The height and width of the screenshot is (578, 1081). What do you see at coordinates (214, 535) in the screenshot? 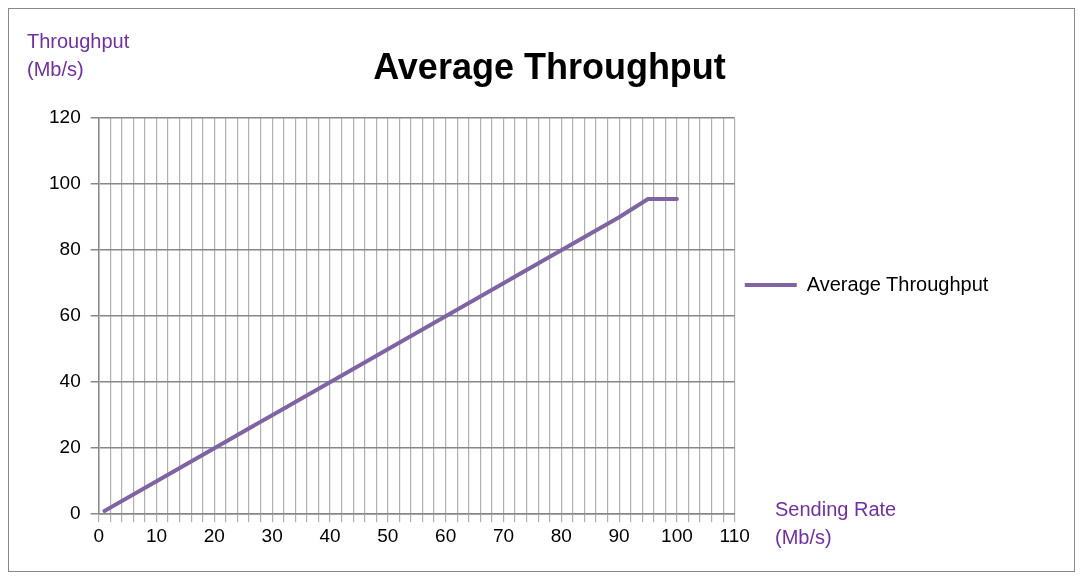
I see `x-tick-label: 20` at bounding box center [214, 535].